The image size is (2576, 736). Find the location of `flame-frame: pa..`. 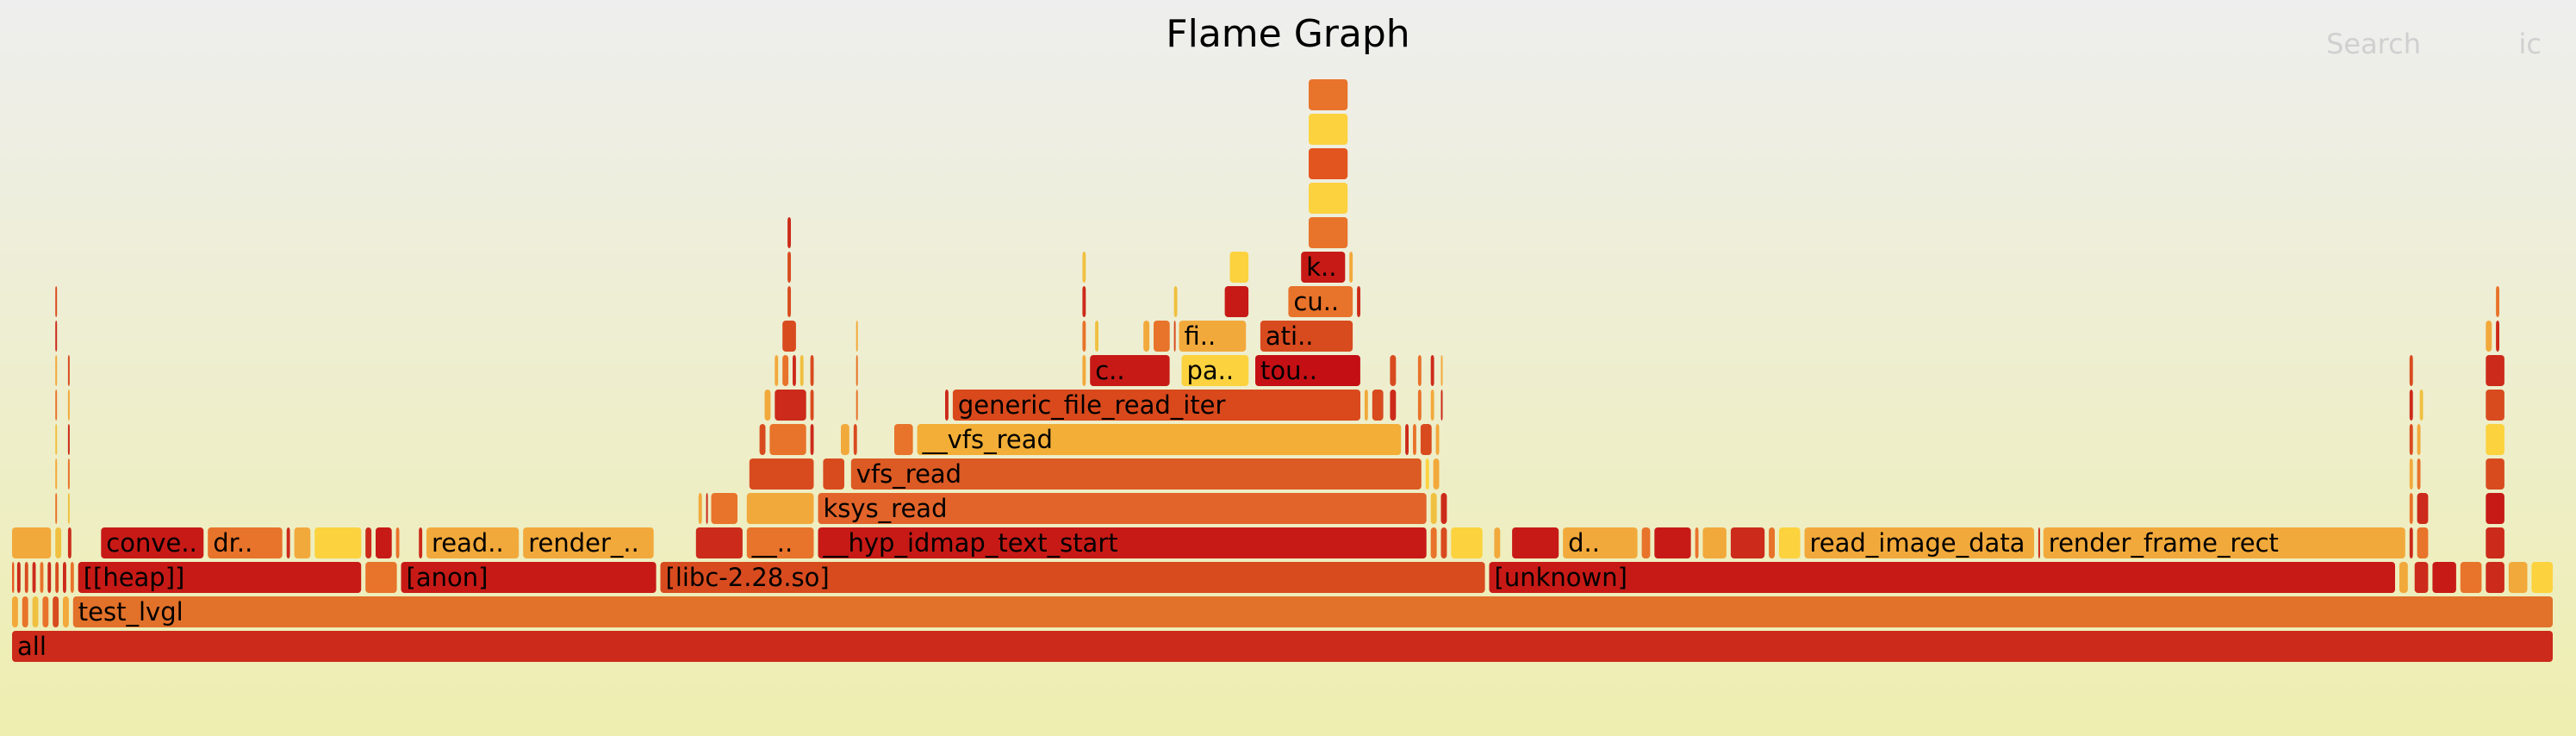

flame-frame: pa.. is located at coordinates (1215, 370).